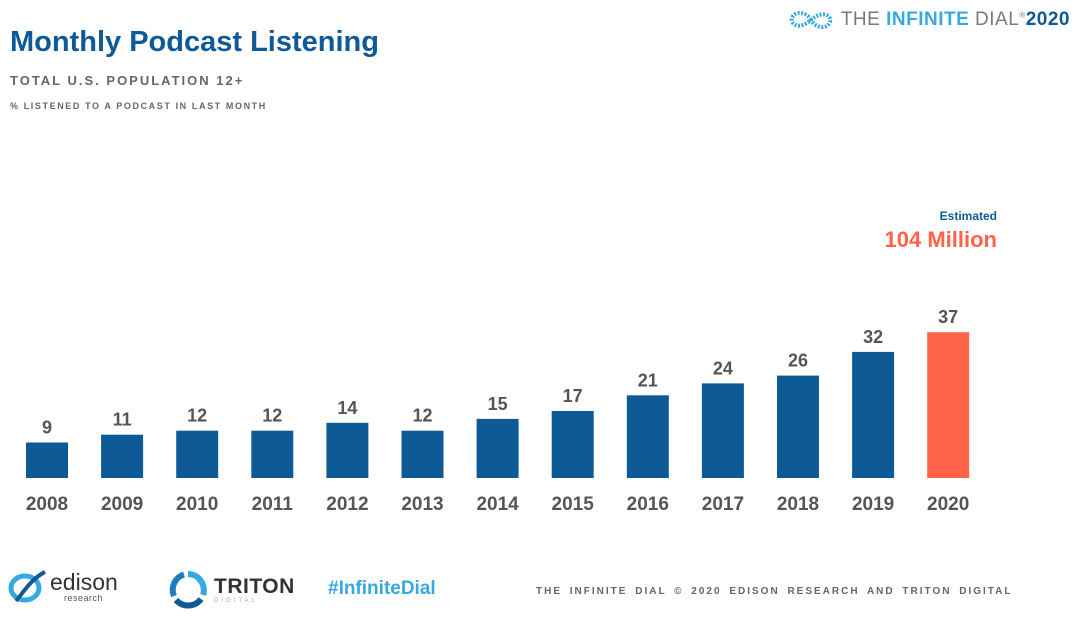  I want to click on value-label-2008: 9, so click(47, 428).